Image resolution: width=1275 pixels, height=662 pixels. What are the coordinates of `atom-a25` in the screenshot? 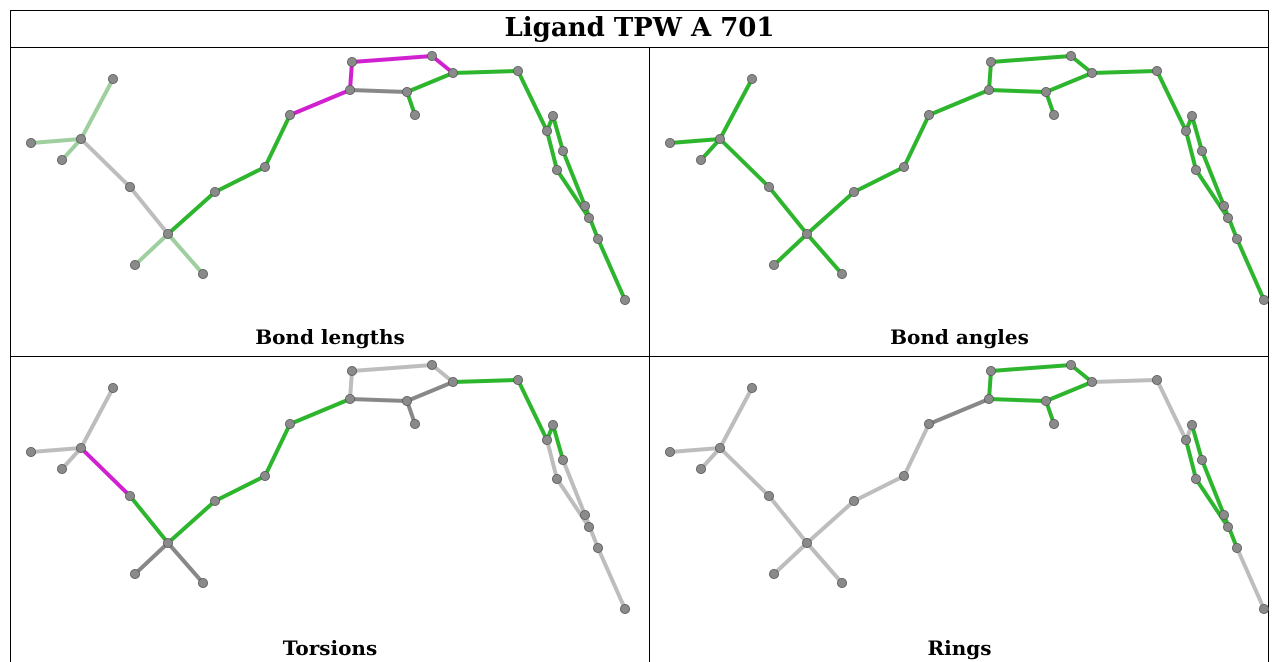 It's located at (1237, 547).